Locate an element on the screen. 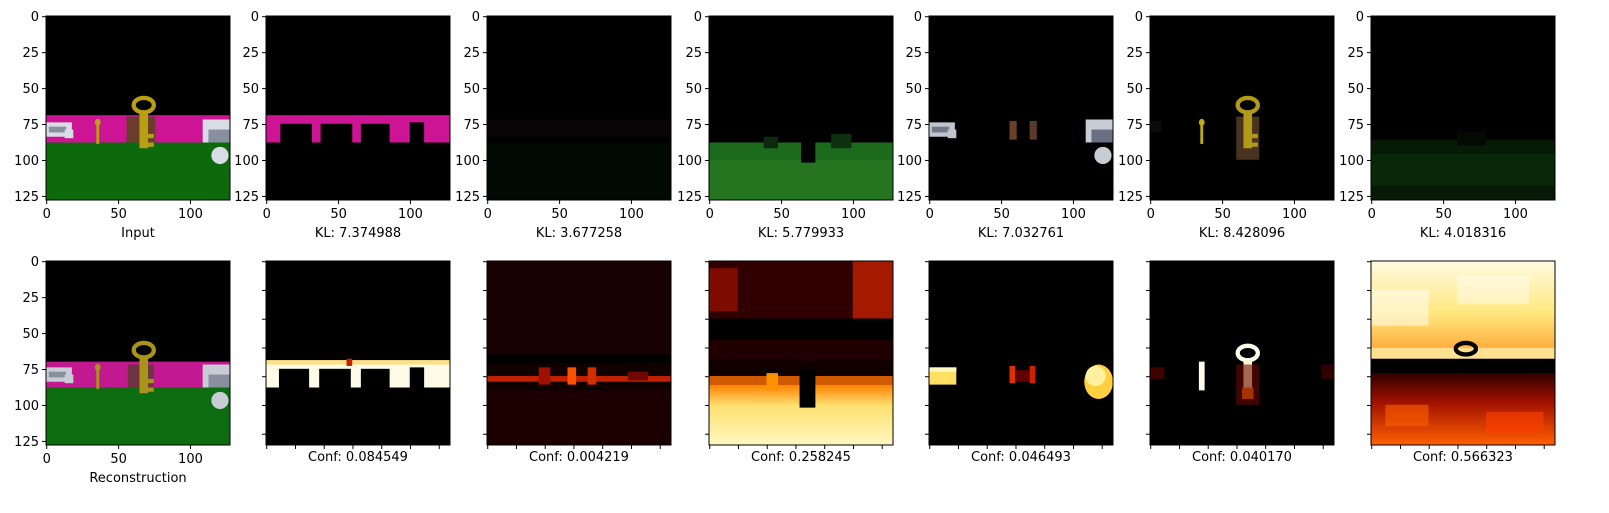 The image size is (1609, 513). panel-caption: Conf: 0.566323 is located at coordinates (1463, 457).